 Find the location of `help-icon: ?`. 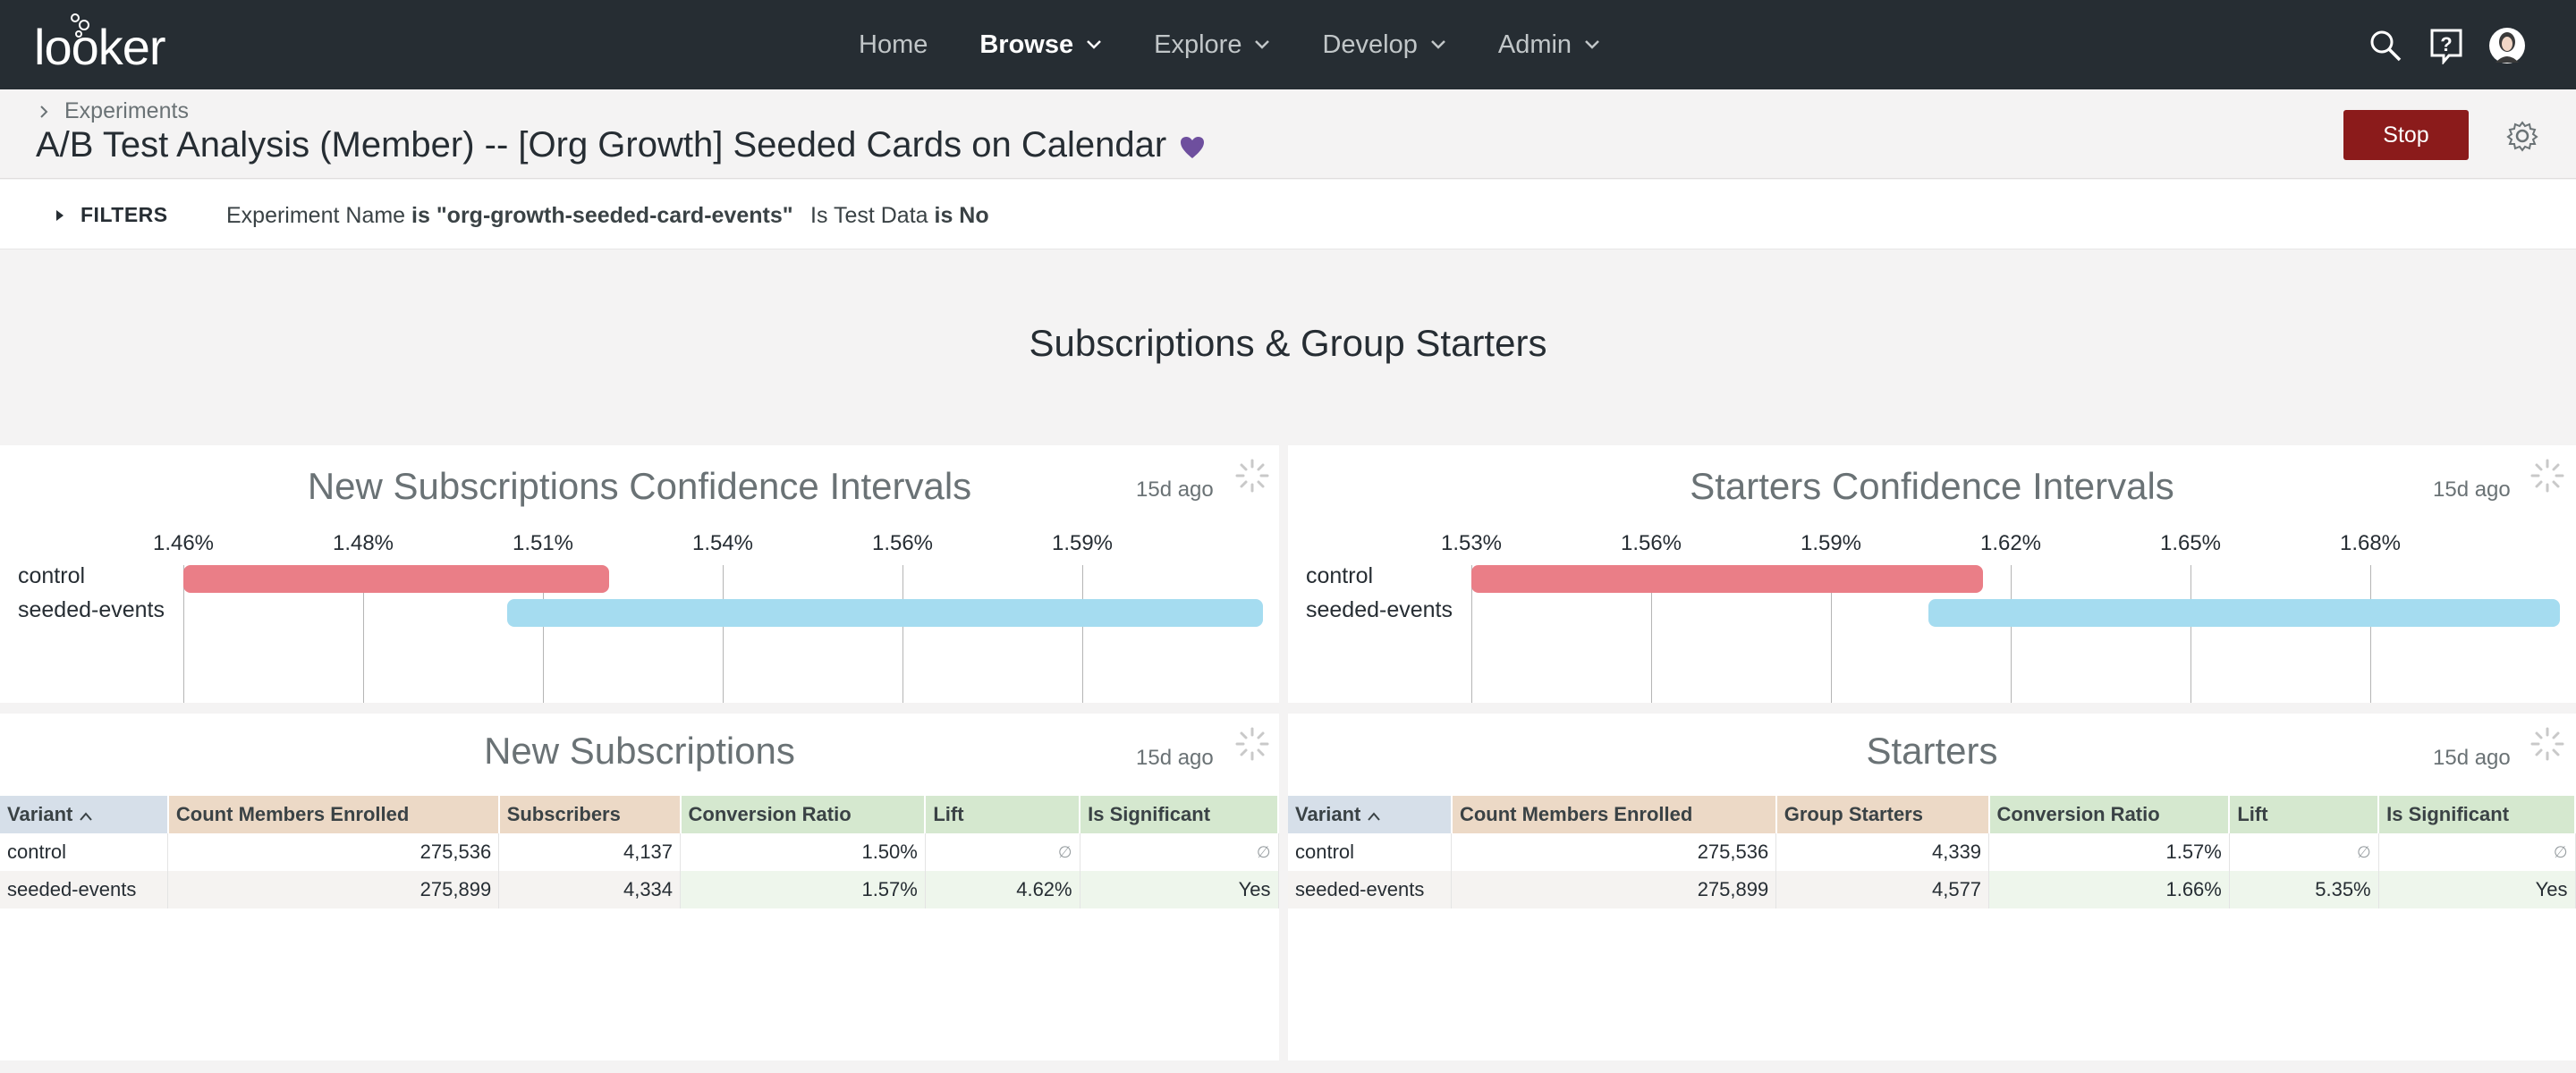

help-icon: ? is located at coordinates (2446, 45).